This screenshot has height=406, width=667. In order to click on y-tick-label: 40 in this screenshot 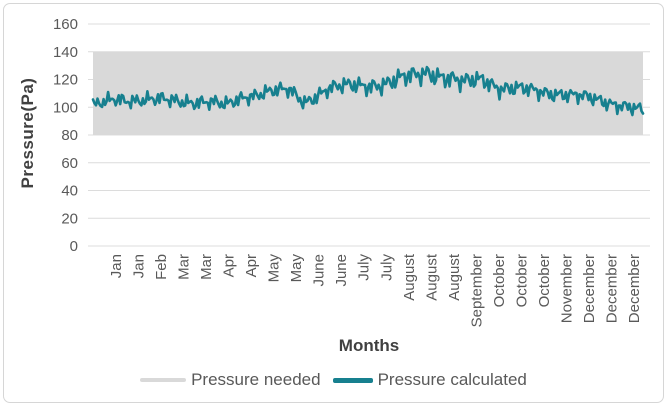, I will do `click(69, 191)`.